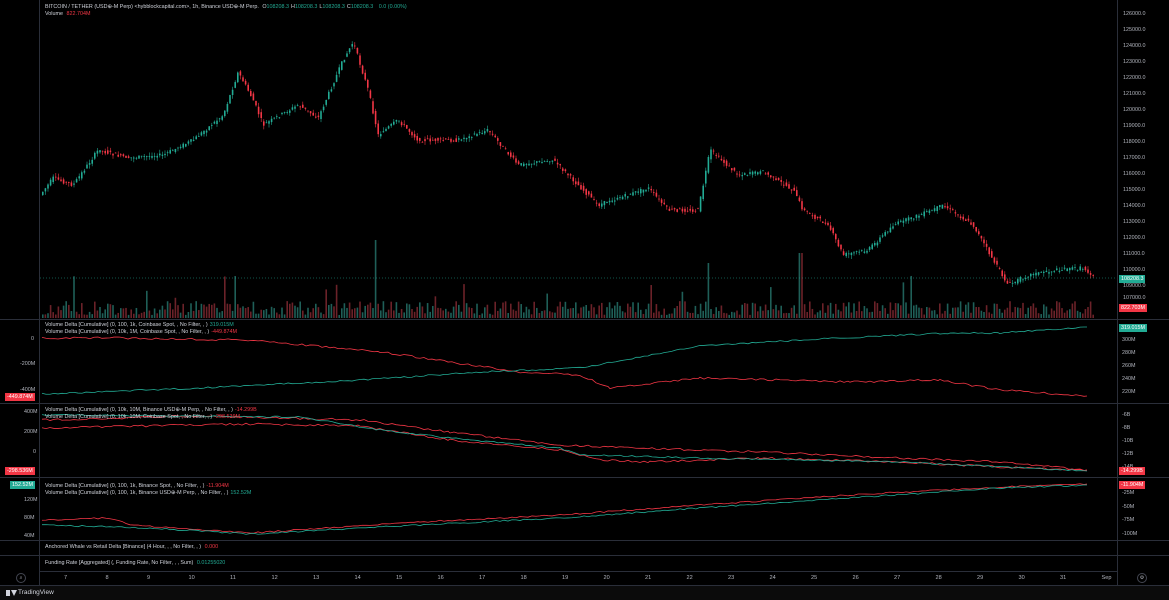 The width and height of the screenshot is (1169, 600). I want to click on price-tick: 110000.0, so click(1134, 270).